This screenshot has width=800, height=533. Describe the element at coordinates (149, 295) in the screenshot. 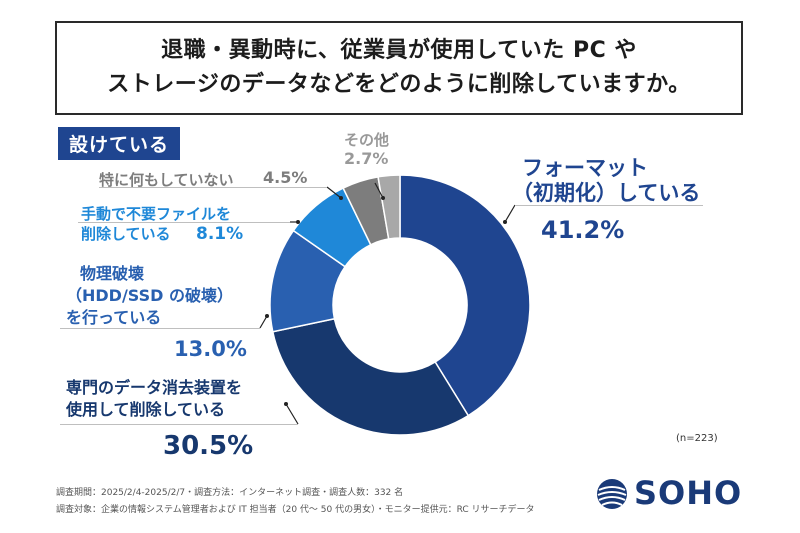

I see `label-physical-line2: （HDD/SSD の破壊）` at that location.